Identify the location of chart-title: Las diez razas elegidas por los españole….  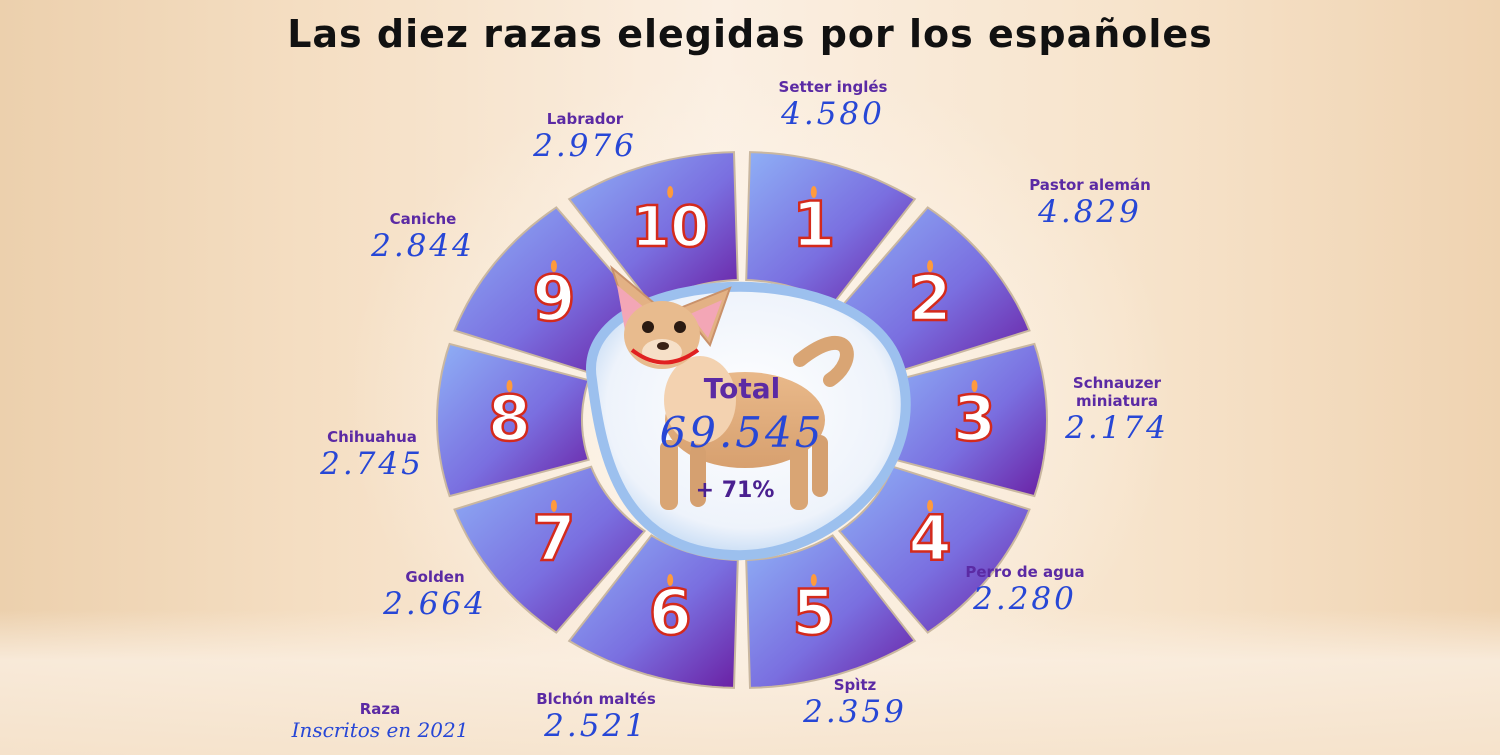
(750, 34).